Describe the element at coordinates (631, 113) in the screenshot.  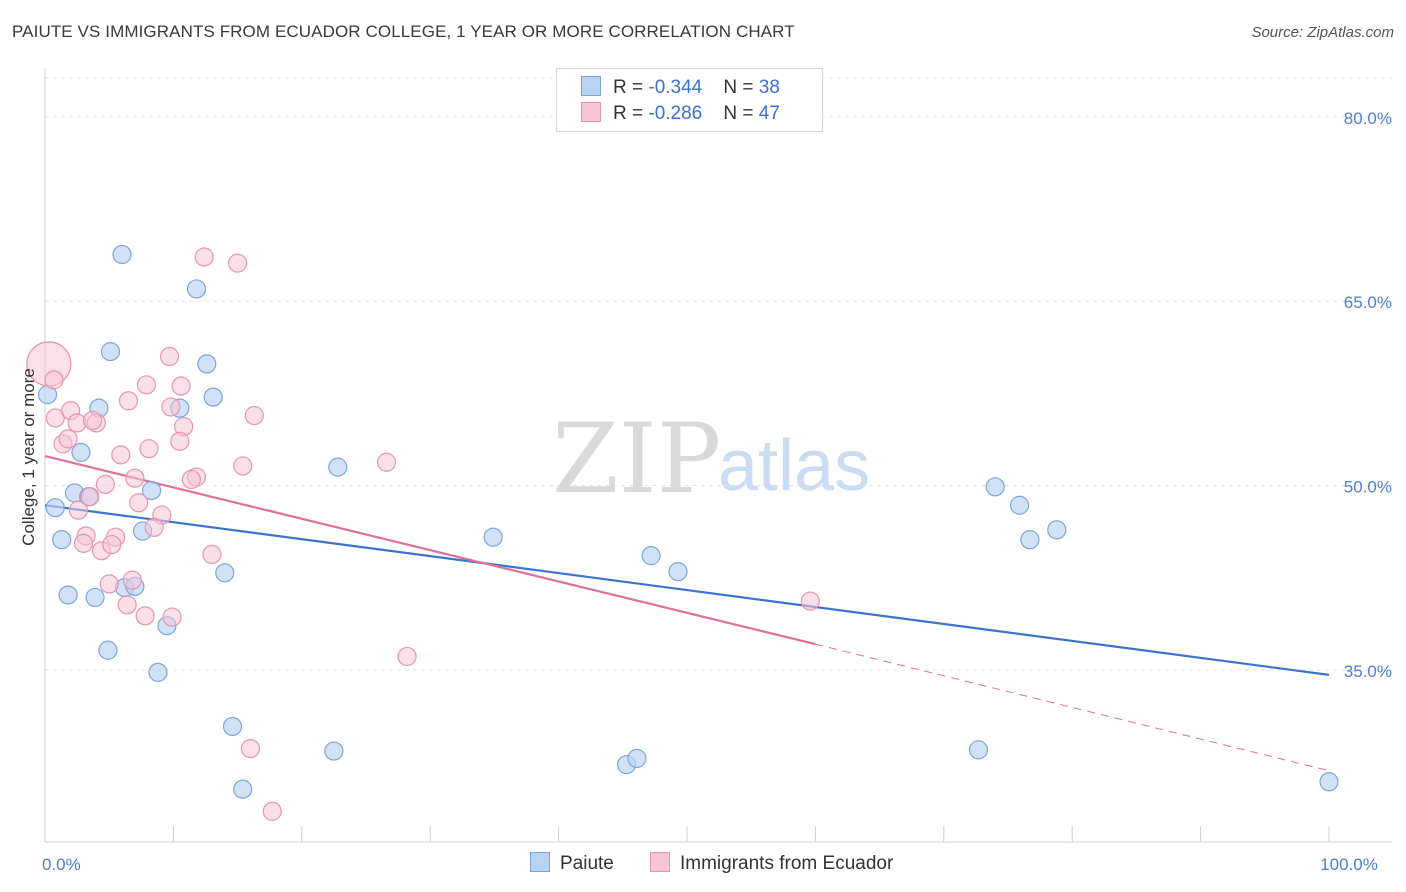
I see `ecuador-r-label: R =` at that location.